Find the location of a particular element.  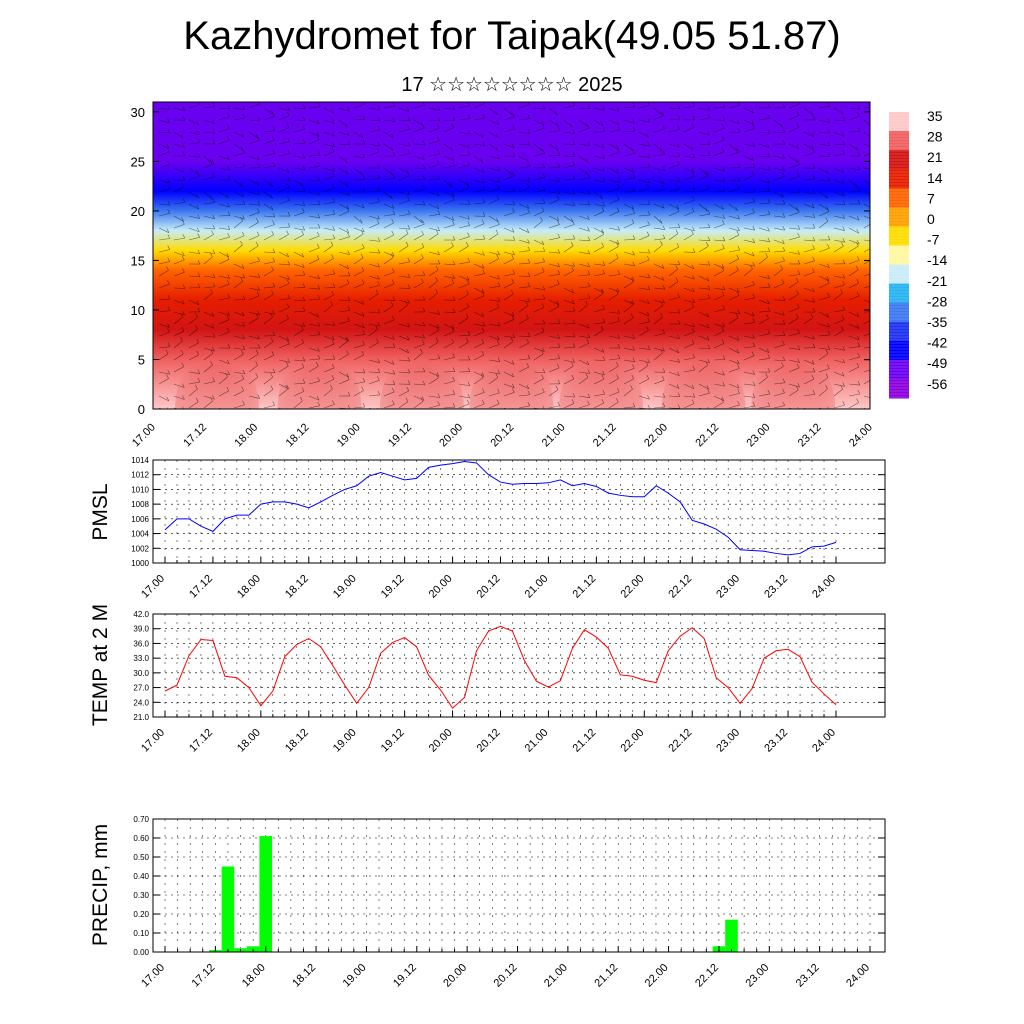

page-subtitle: 17 ☆☆☆☆☆☆☆☆ 2025 is located at coordinates (512, 85).